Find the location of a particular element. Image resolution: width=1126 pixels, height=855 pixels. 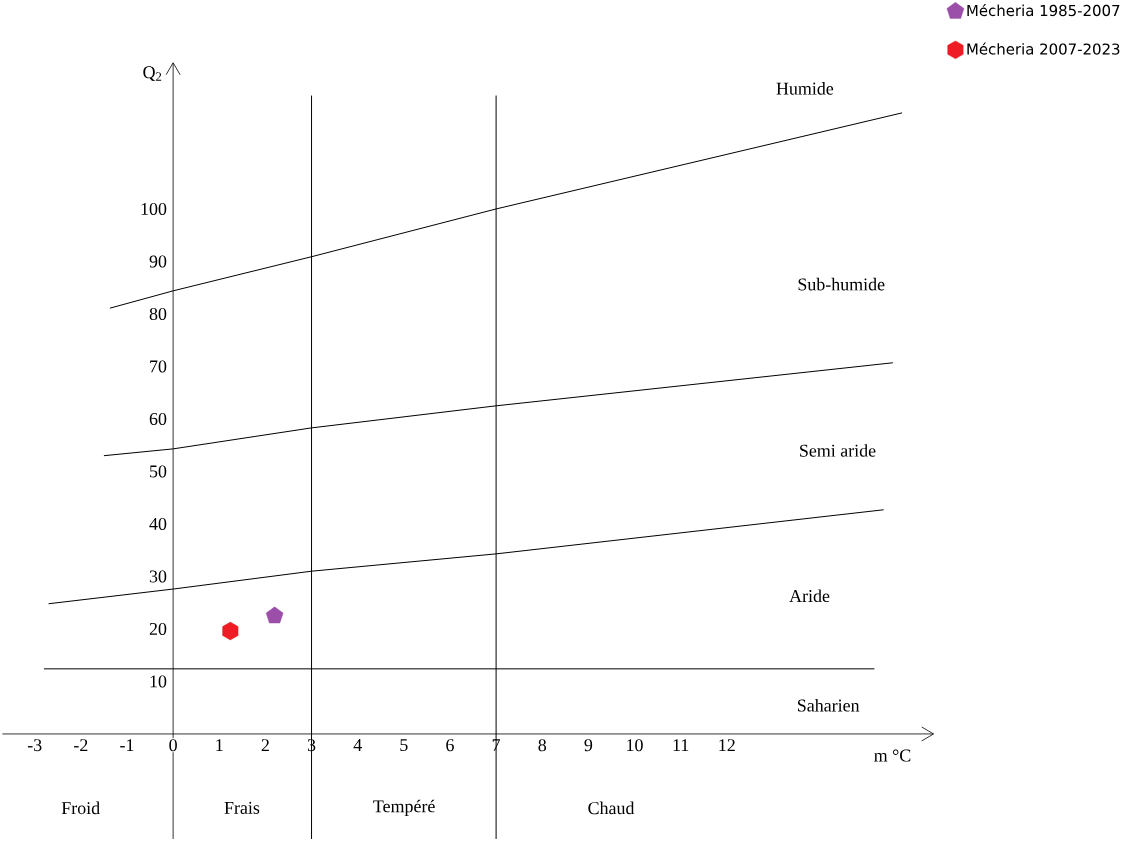

x-tick-label: 9 is located at coordinates (588, 745).